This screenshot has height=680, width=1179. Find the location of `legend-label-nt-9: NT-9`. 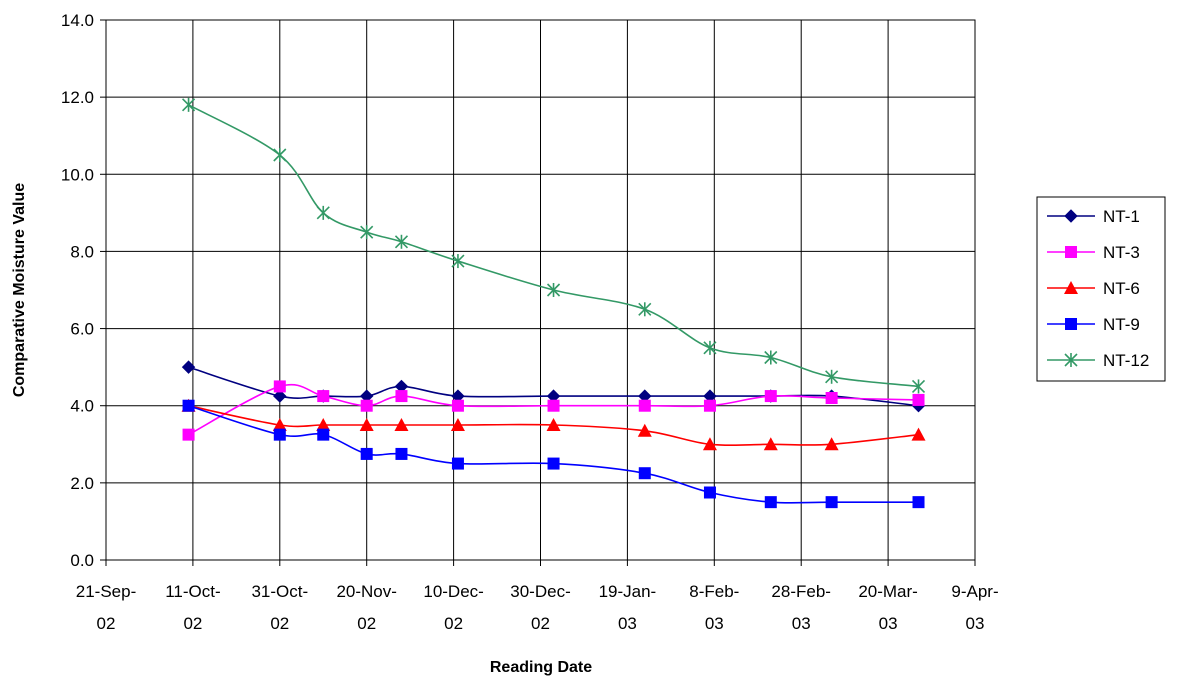

legend-label-nt-9: NT-9 is located at coordinates (1121, 324).